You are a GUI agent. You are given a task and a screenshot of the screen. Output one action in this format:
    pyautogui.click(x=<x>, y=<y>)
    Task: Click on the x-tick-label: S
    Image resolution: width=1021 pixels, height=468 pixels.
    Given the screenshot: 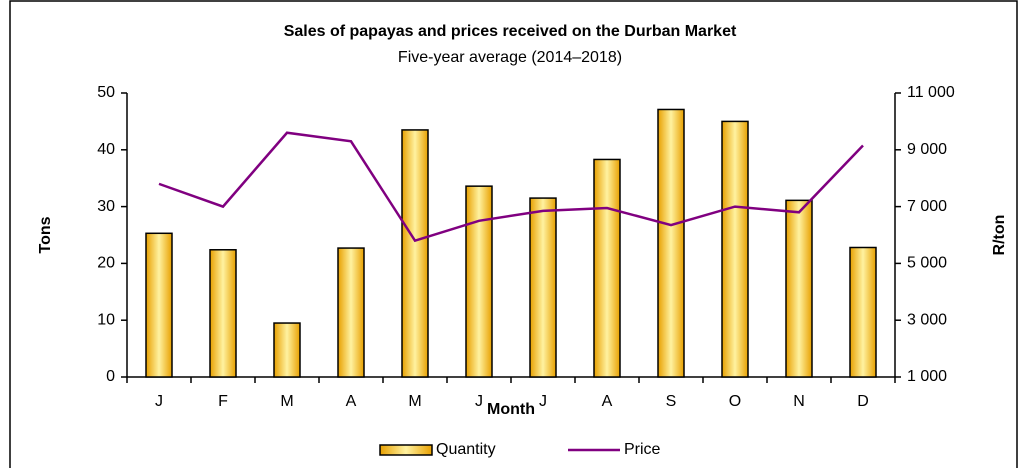 What is the action you would take?
    pyautogui.click(x=671, y=401)
    